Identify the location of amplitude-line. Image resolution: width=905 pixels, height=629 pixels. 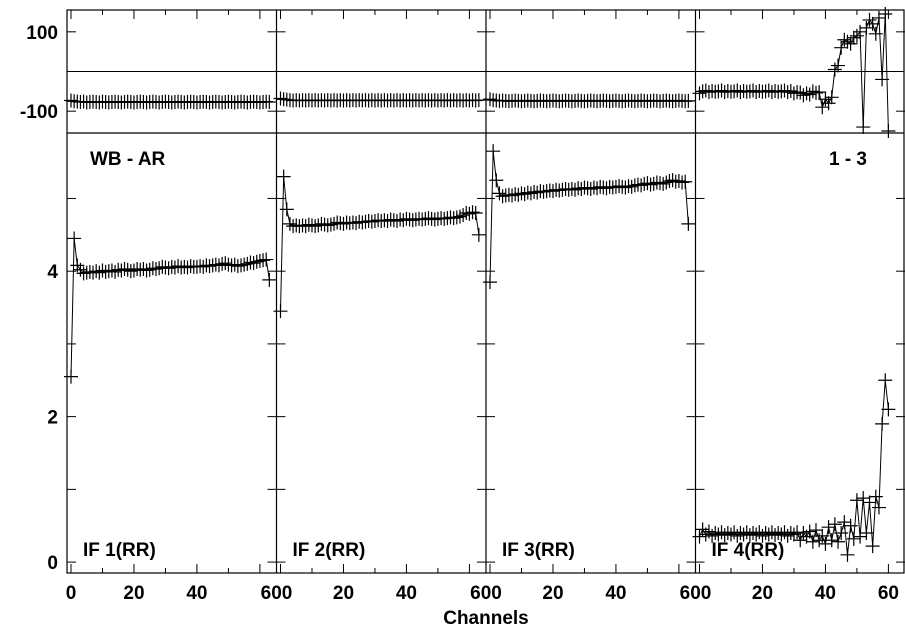
(380, 244).